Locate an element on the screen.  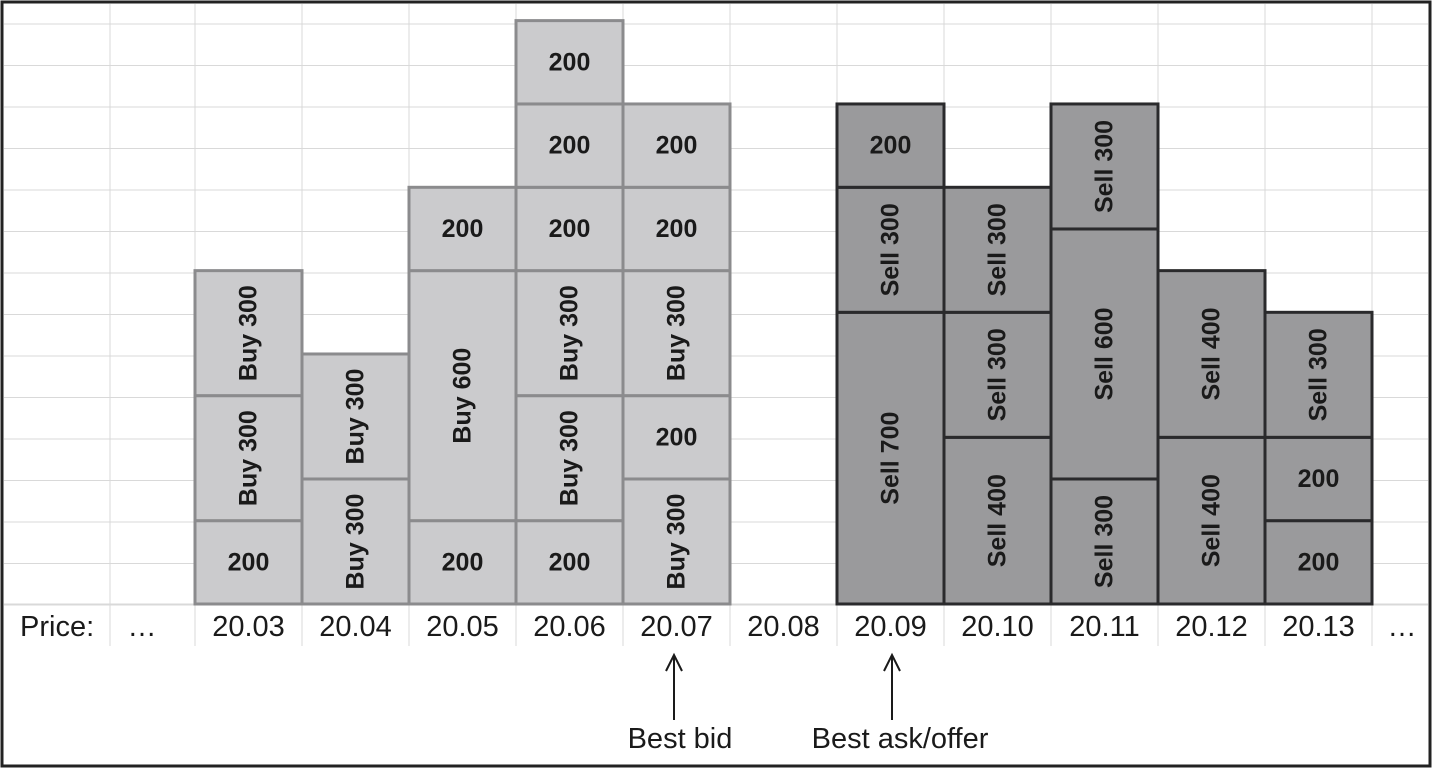
sell-order-block: Sell 700 is located at coordinates (890, 458).